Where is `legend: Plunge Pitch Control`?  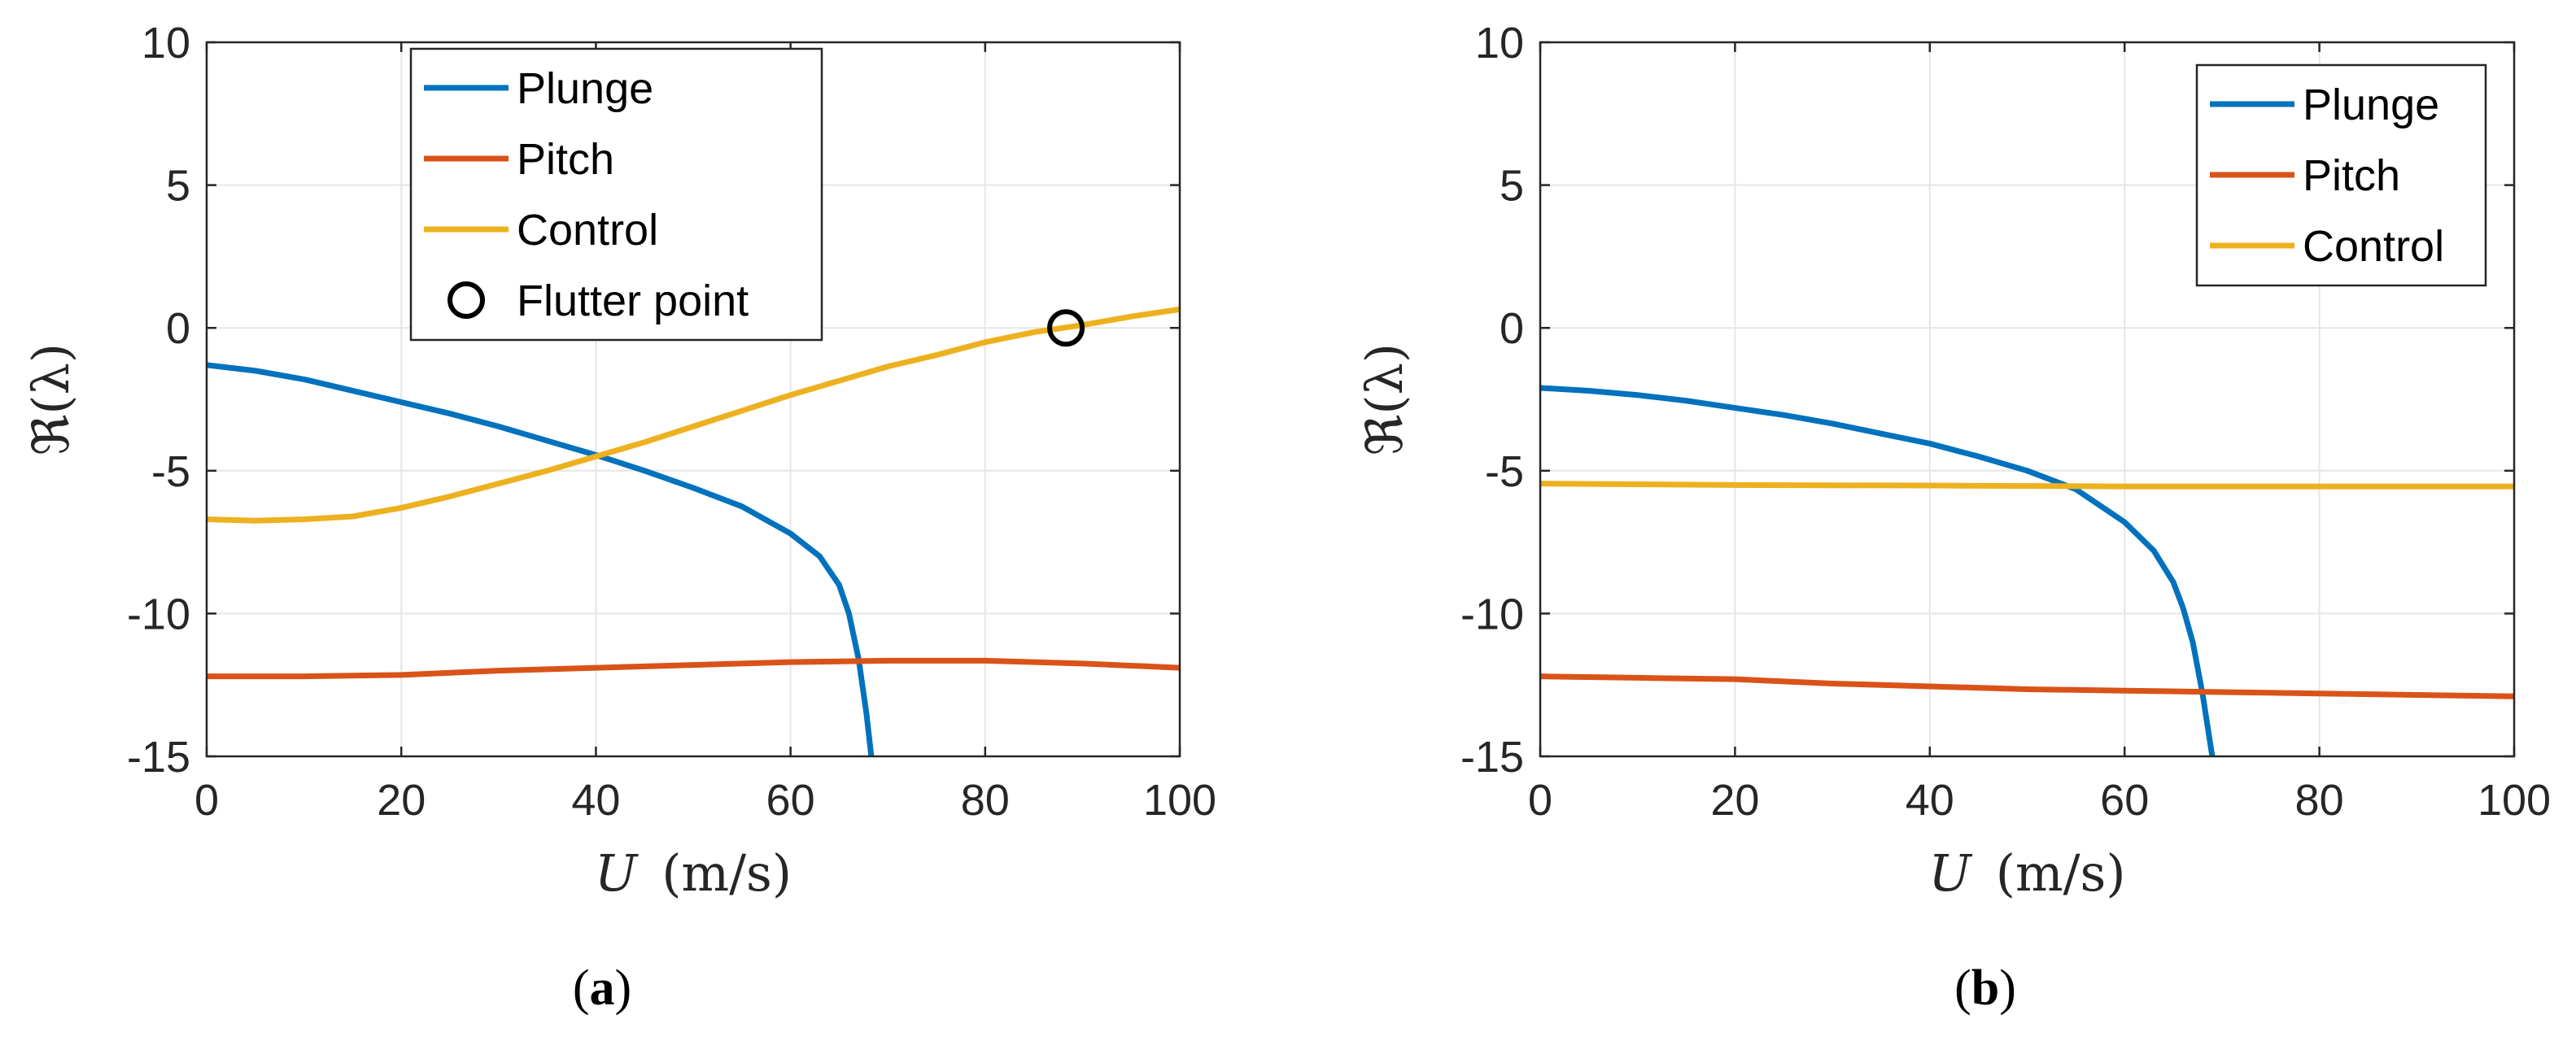
legend: Plunge Pitch Control is located at coordinates (2341, 175).